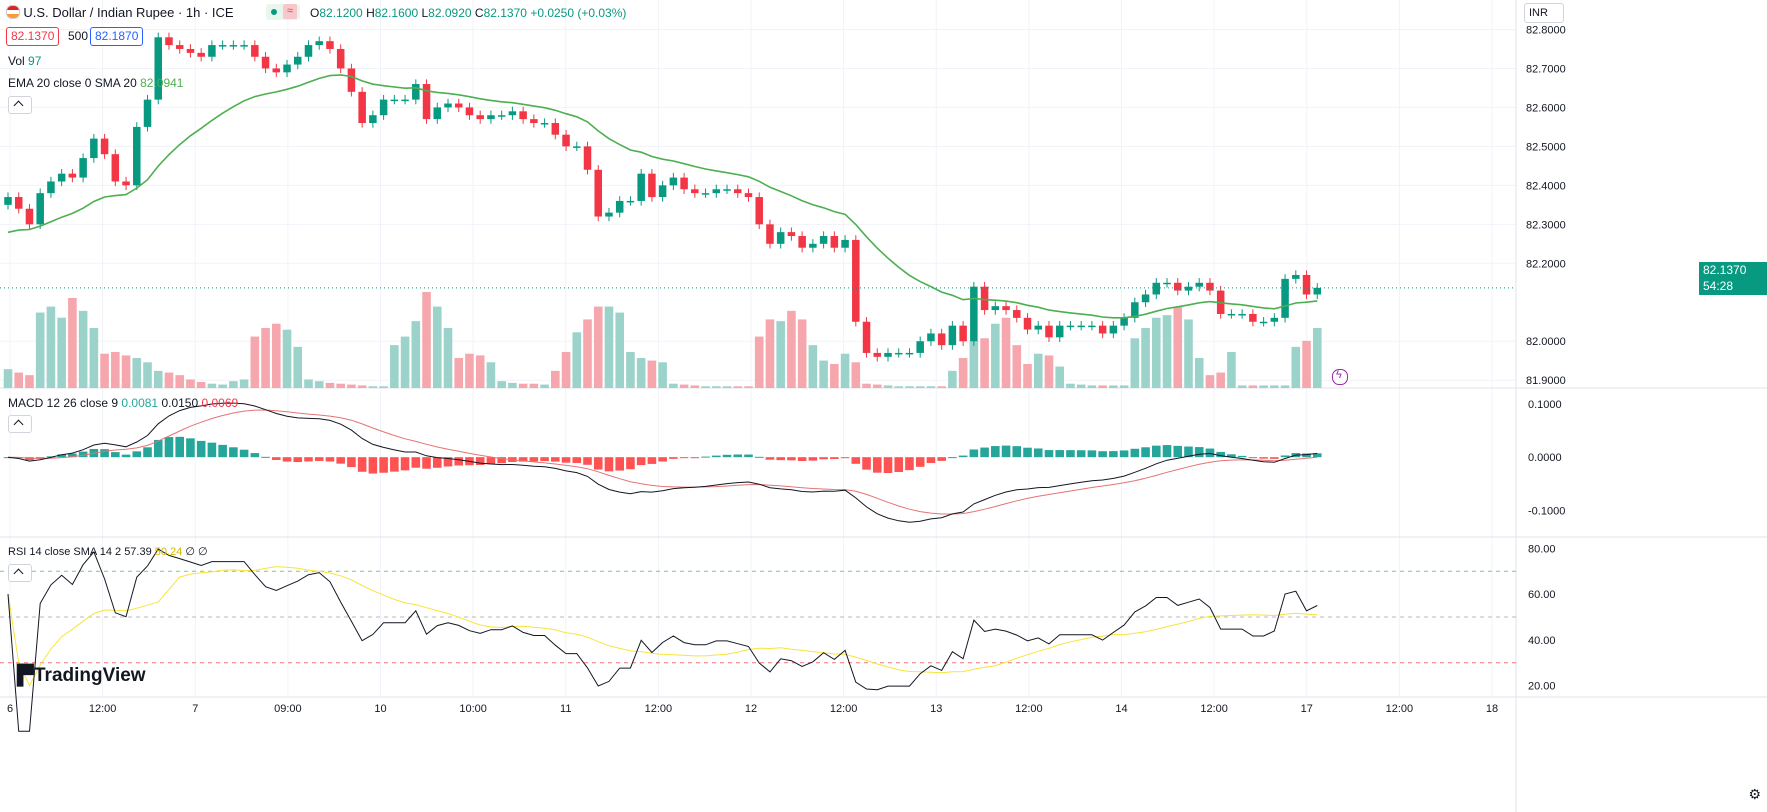  What do you see at coordinates (195, 709) in the screenshot?
I see `x-tick-label: 7` at bounding box center [195, 709].